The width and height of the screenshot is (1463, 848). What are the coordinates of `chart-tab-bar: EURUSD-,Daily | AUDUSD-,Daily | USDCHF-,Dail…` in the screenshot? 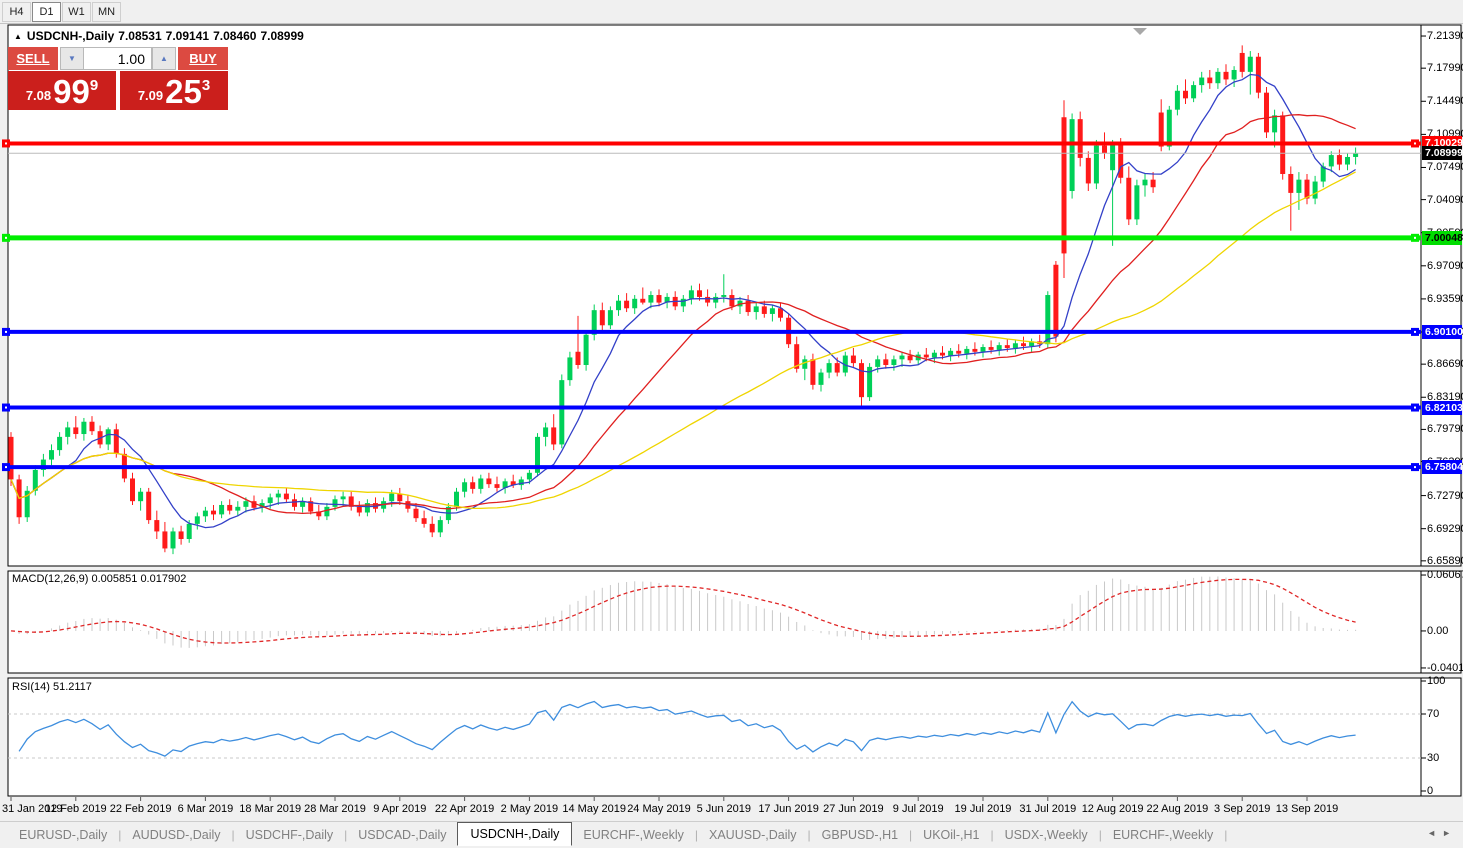 It's located at (731, 834).